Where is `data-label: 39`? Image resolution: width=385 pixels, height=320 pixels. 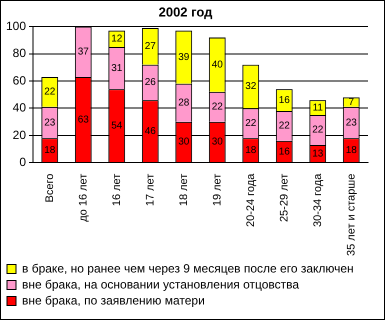
data-label: 39 is located at coordinates (184, 57).